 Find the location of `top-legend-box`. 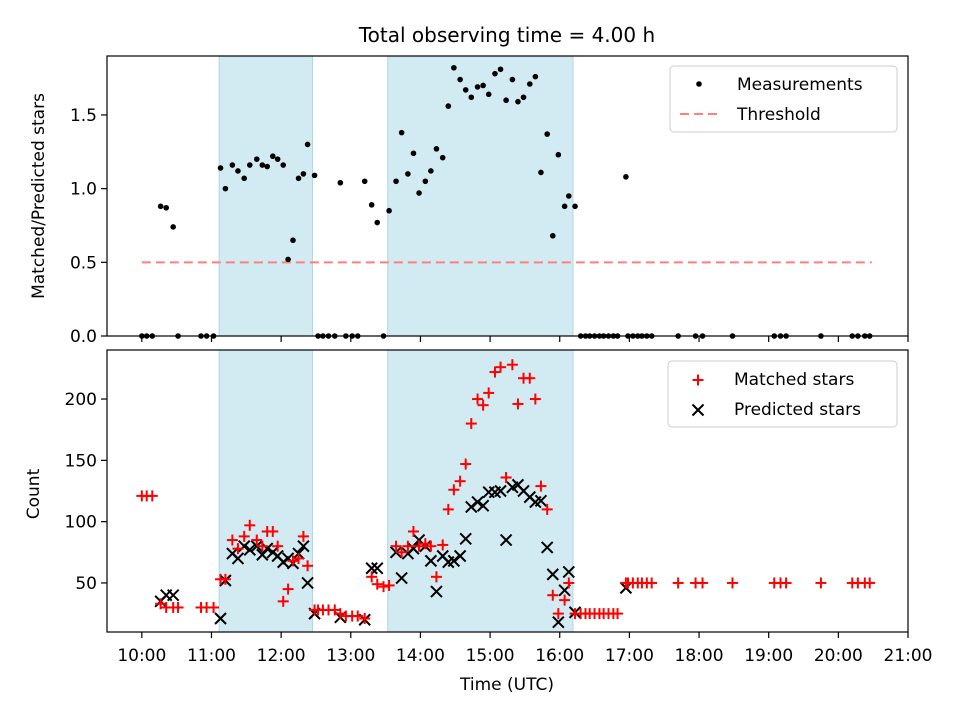

top-legend-box is located at coordinates (783, 99).